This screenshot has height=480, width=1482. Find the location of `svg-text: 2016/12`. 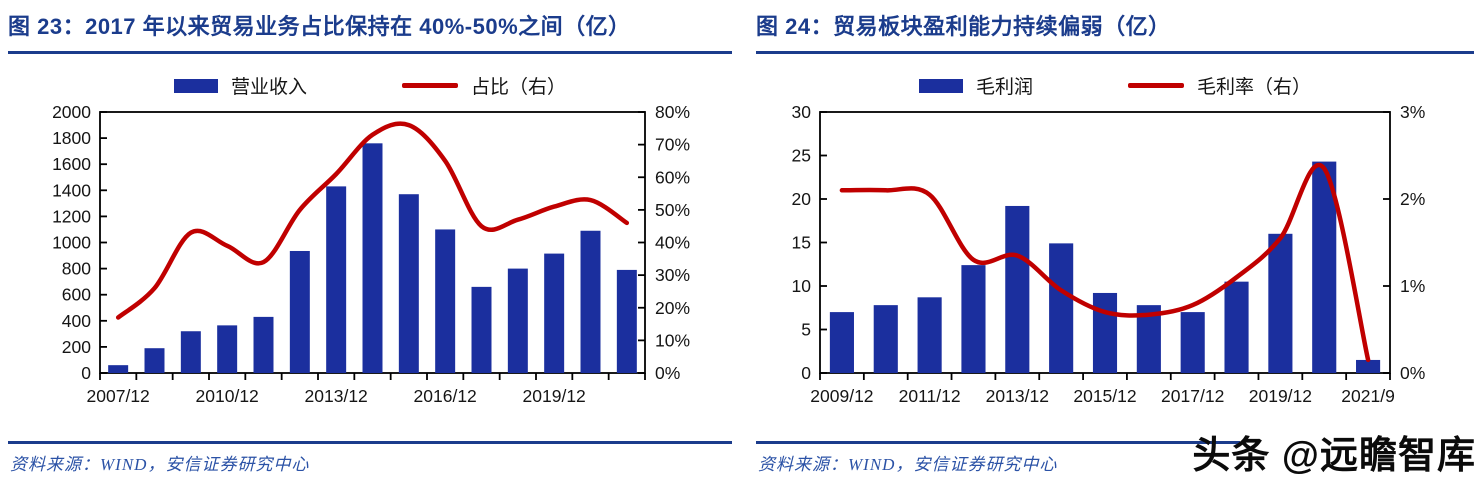

svg-text: 2016/12 is located at coordinates (445, 396).